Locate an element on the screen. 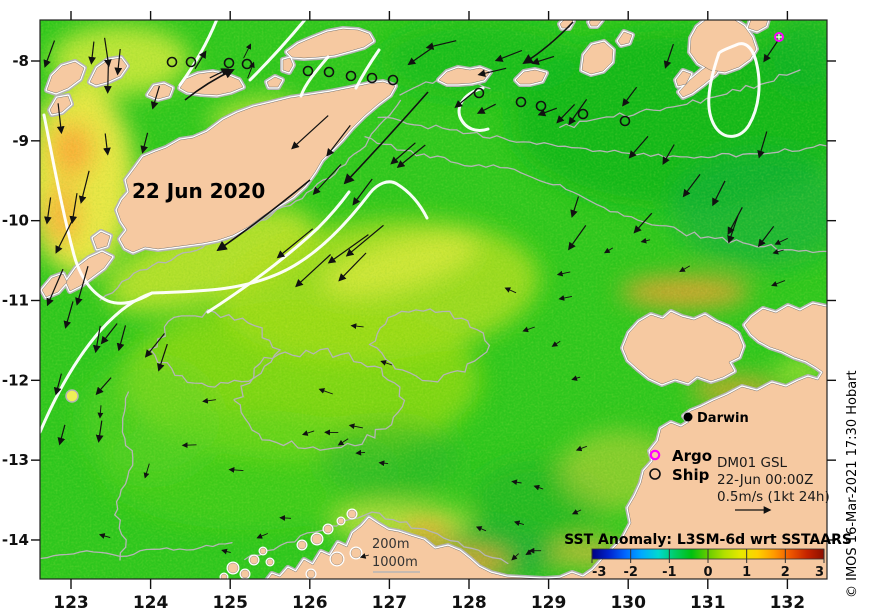 This screenshot has height=616, width=870. colorbar-tick-label: 0 is located at coordinates (707, 572).